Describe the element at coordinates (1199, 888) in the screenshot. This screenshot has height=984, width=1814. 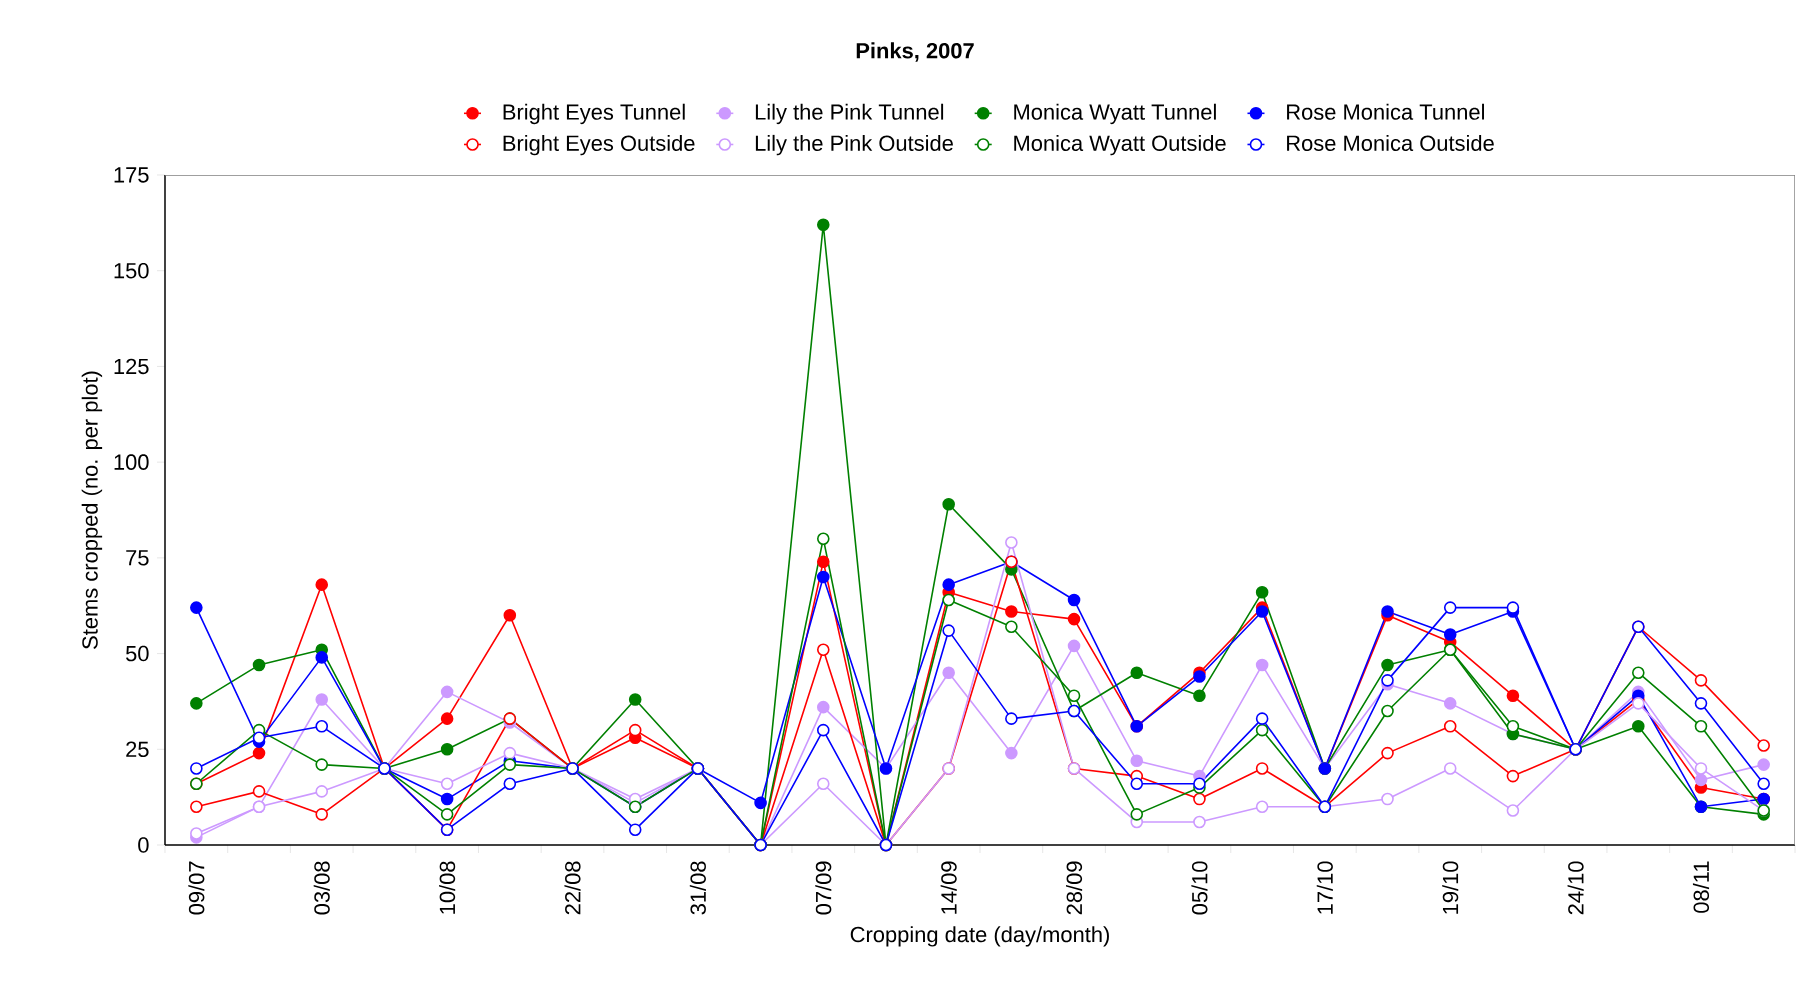
I see `x-tick-label: 05/10` at that location.